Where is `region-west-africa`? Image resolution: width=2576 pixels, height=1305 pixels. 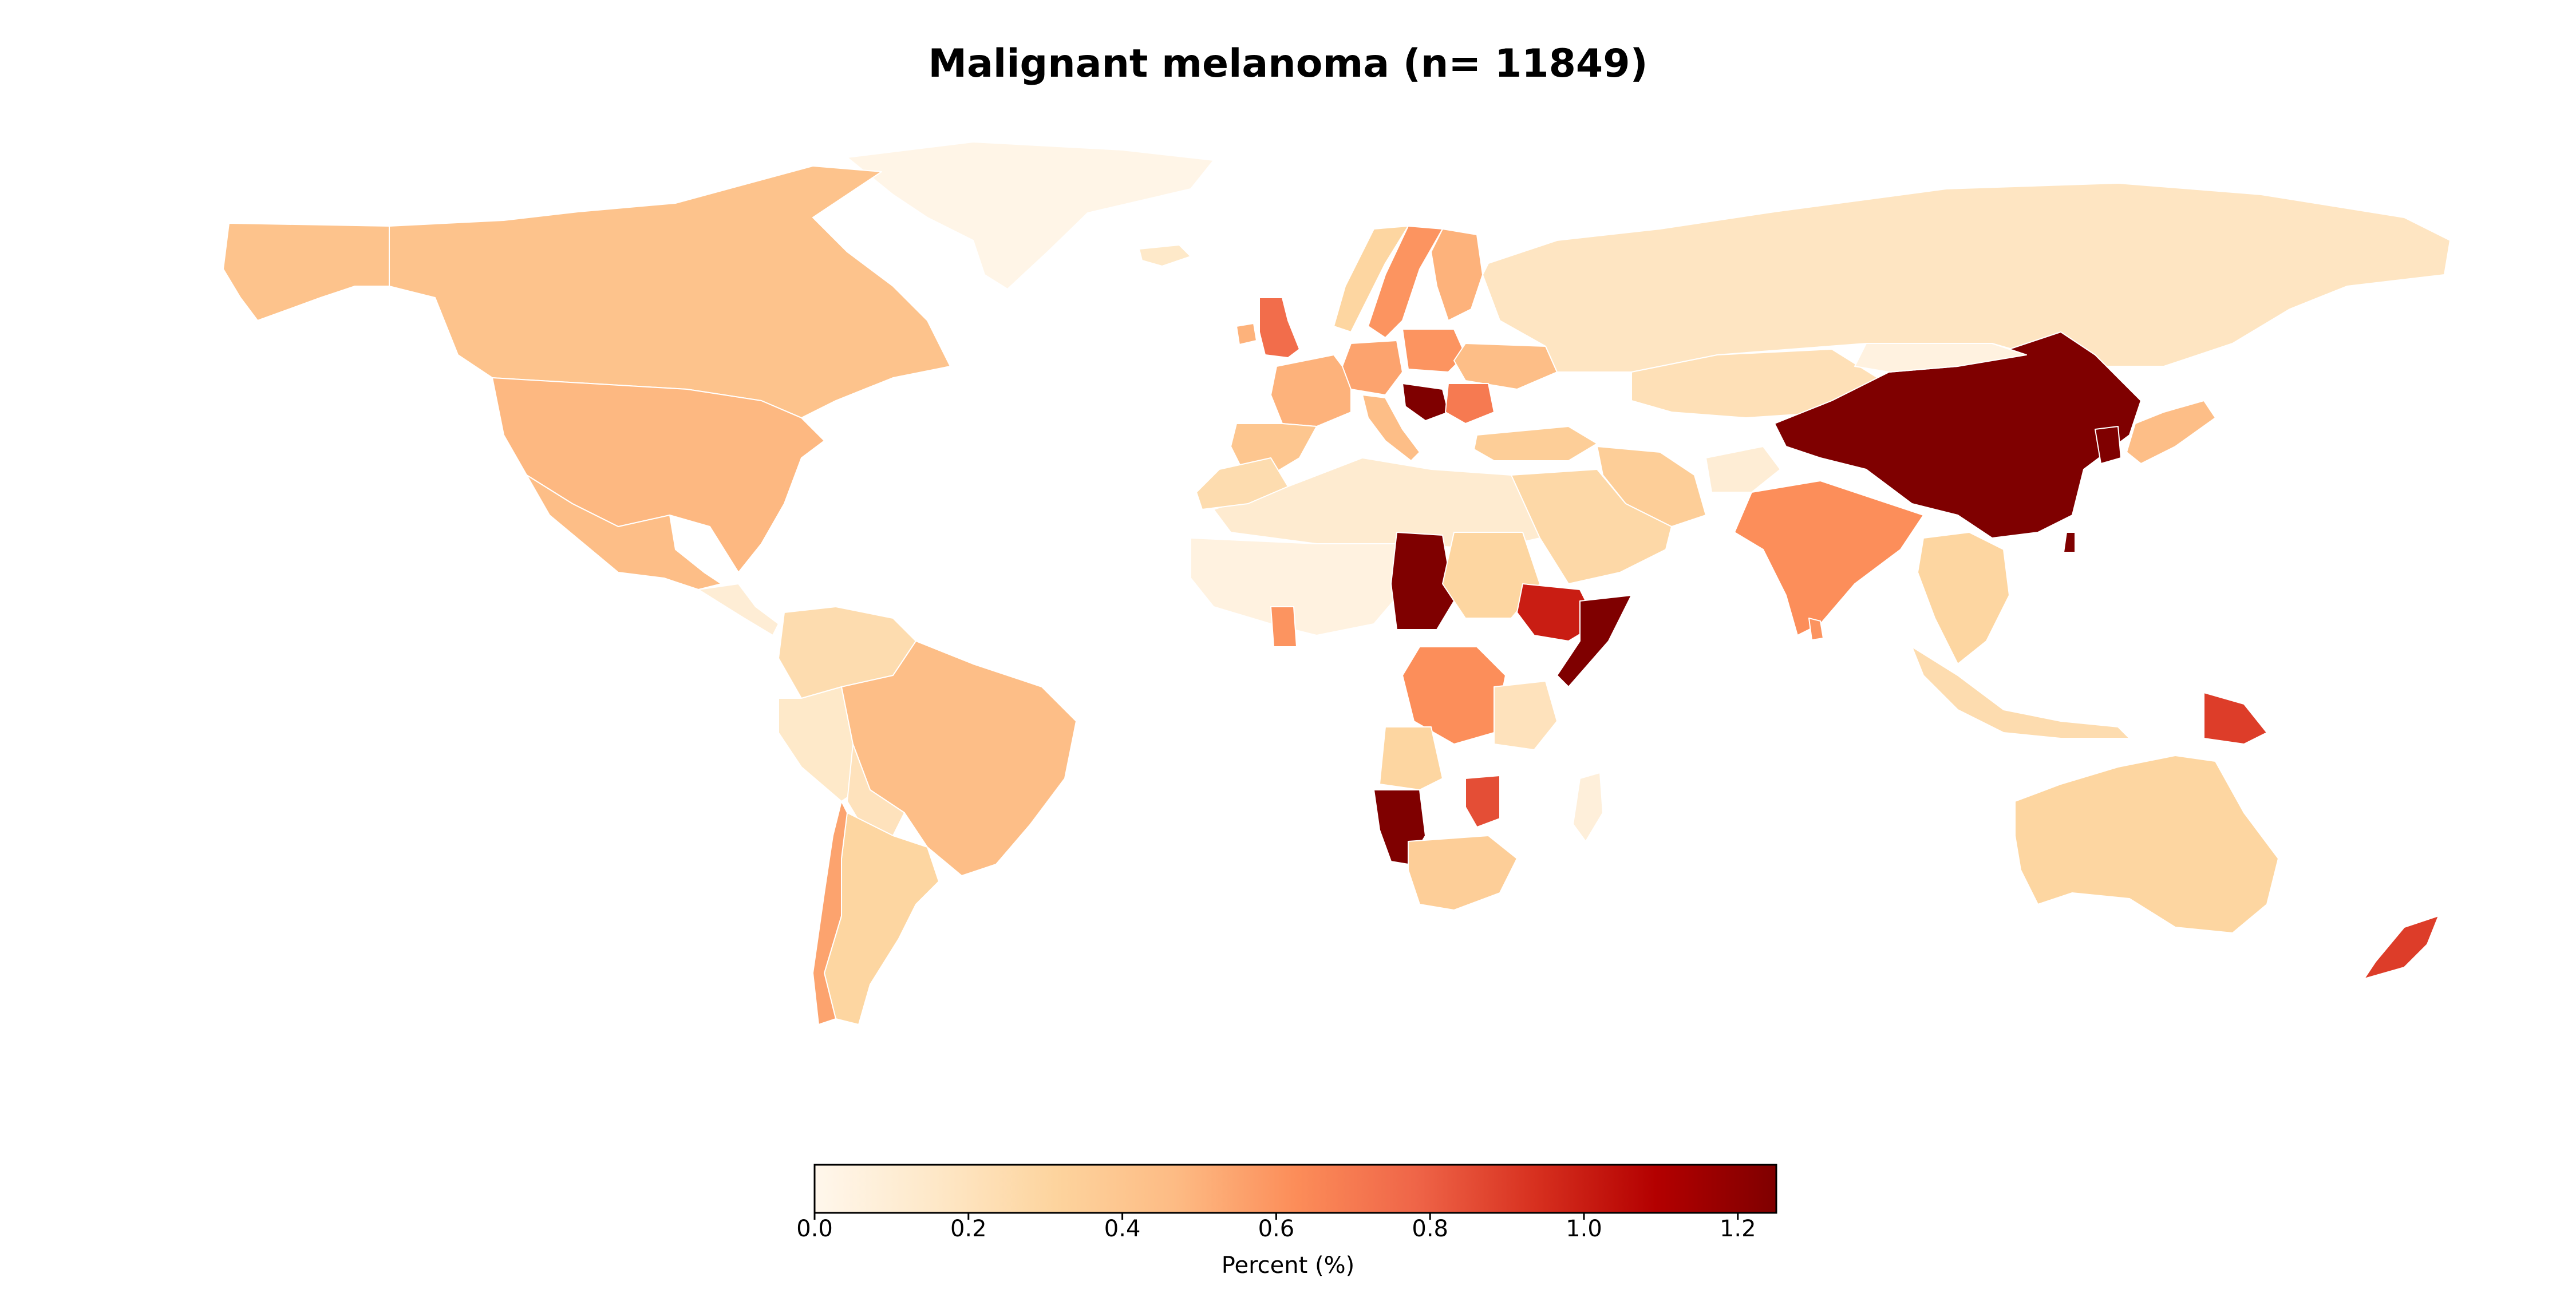 region-west-africa is located at coordinates (1299, 586).